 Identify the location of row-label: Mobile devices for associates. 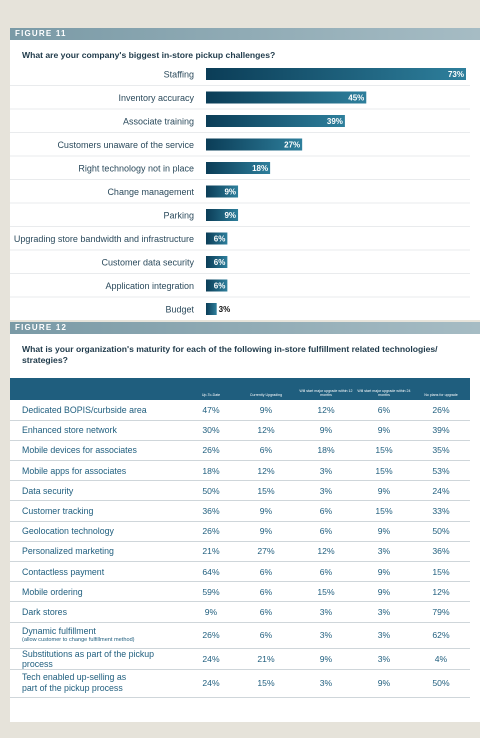
(98, 451).